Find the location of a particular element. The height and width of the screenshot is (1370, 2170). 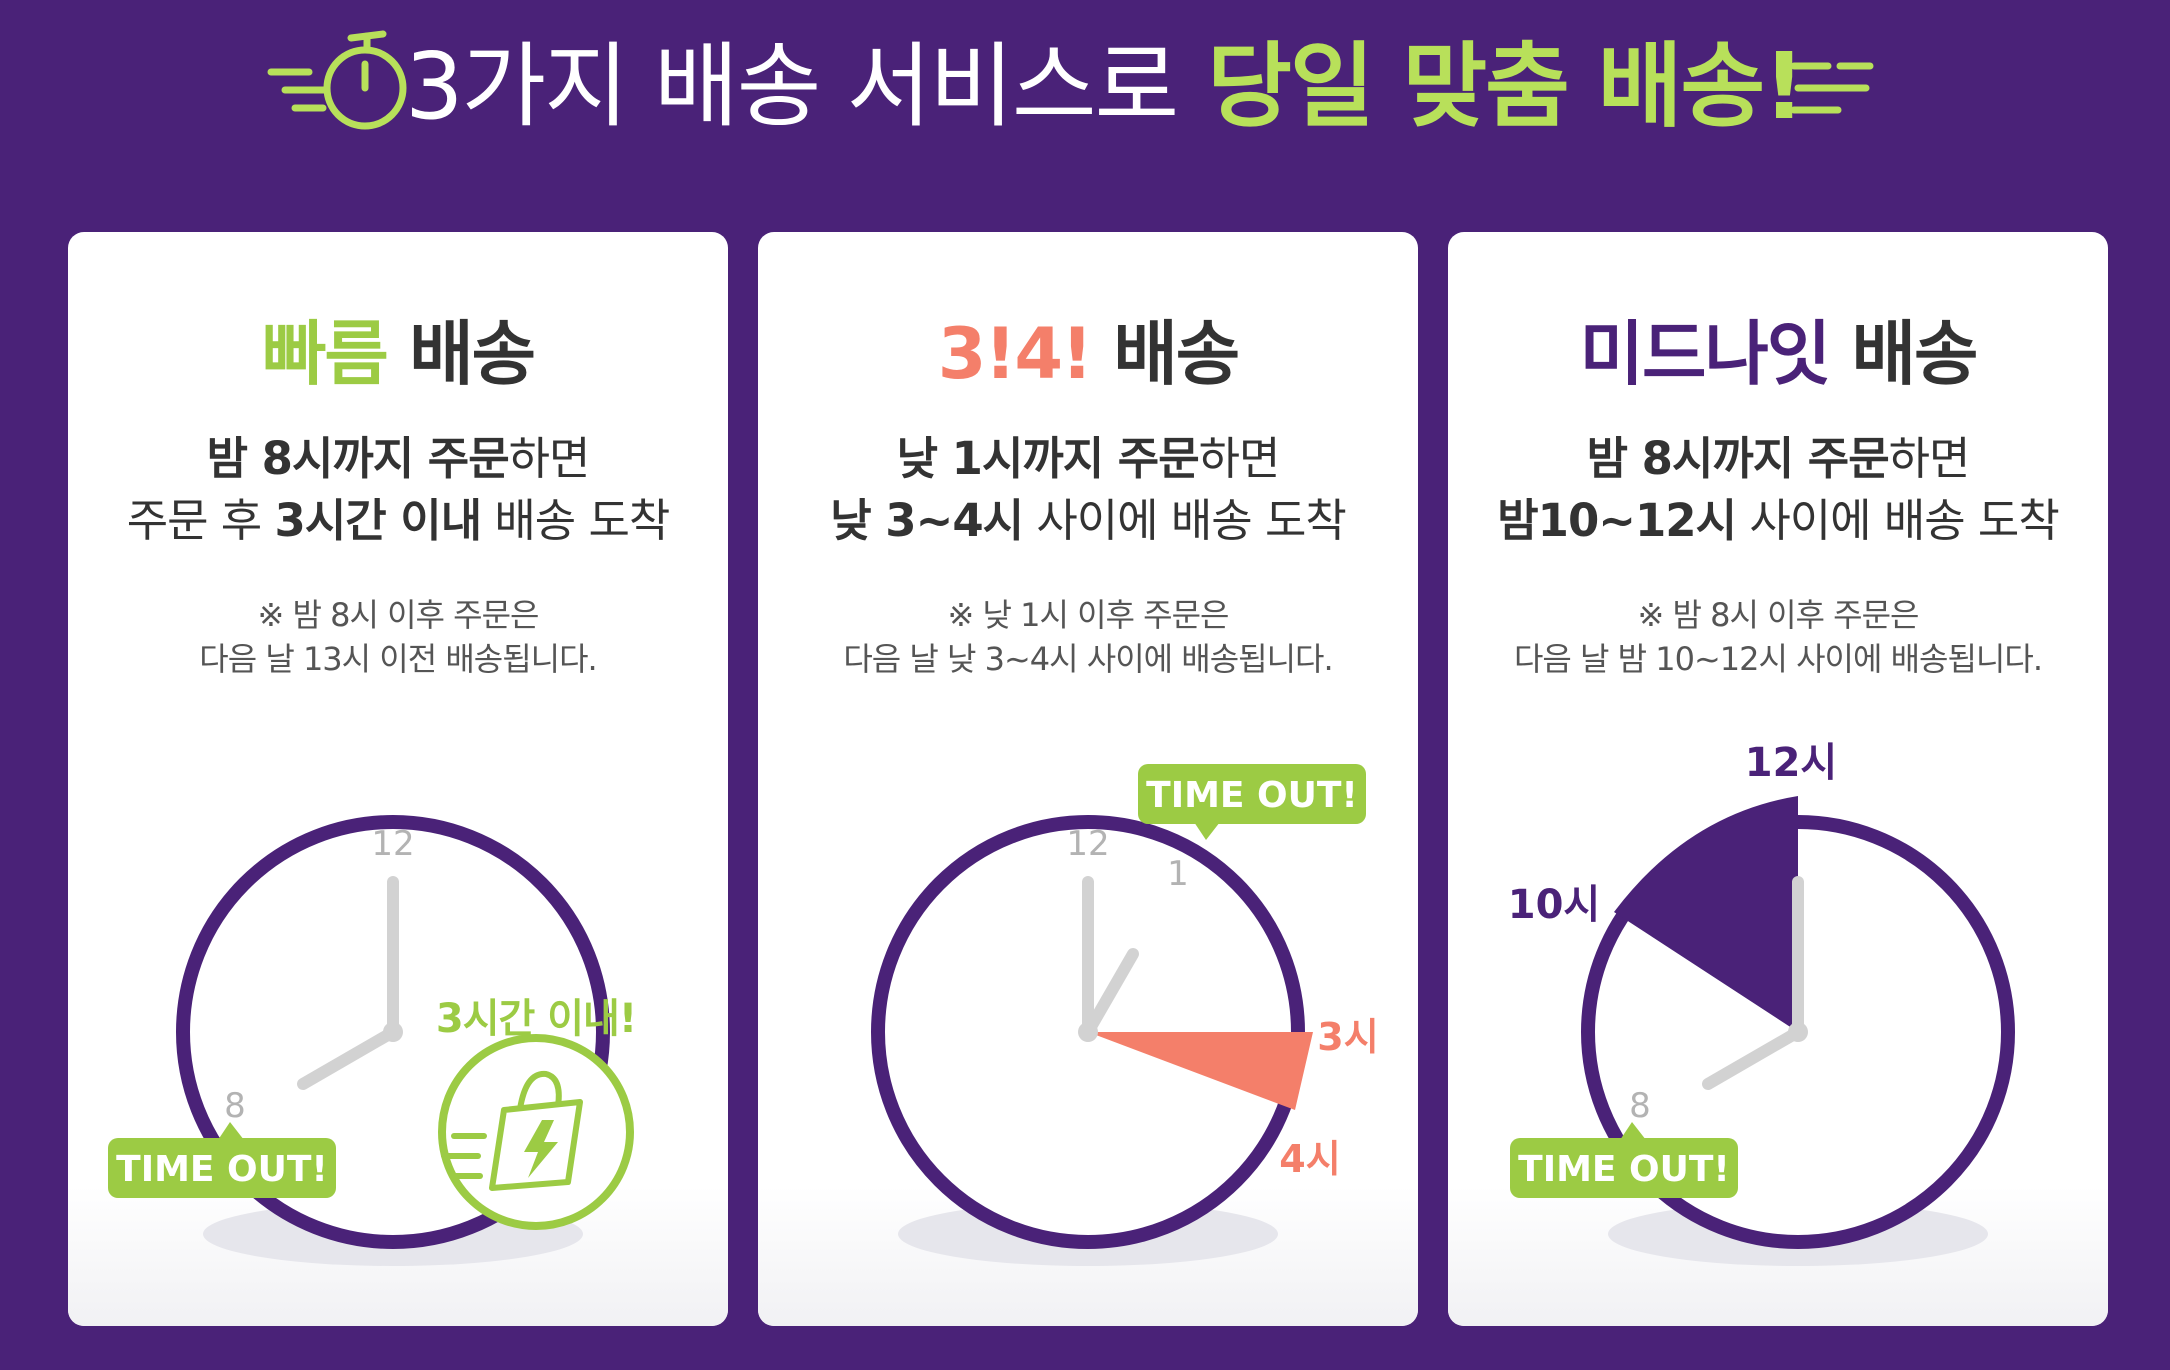

card-title-accent: 빠름 is located at coordinates (325, 354).